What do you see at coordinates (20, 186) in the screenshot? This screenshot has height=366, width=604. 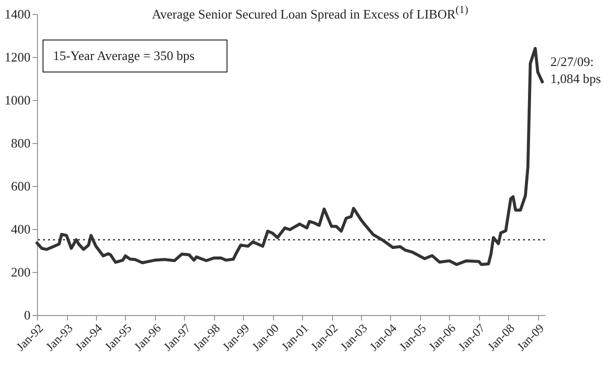 I see `y-tick-label: 600` at bounding box center [20, 186].